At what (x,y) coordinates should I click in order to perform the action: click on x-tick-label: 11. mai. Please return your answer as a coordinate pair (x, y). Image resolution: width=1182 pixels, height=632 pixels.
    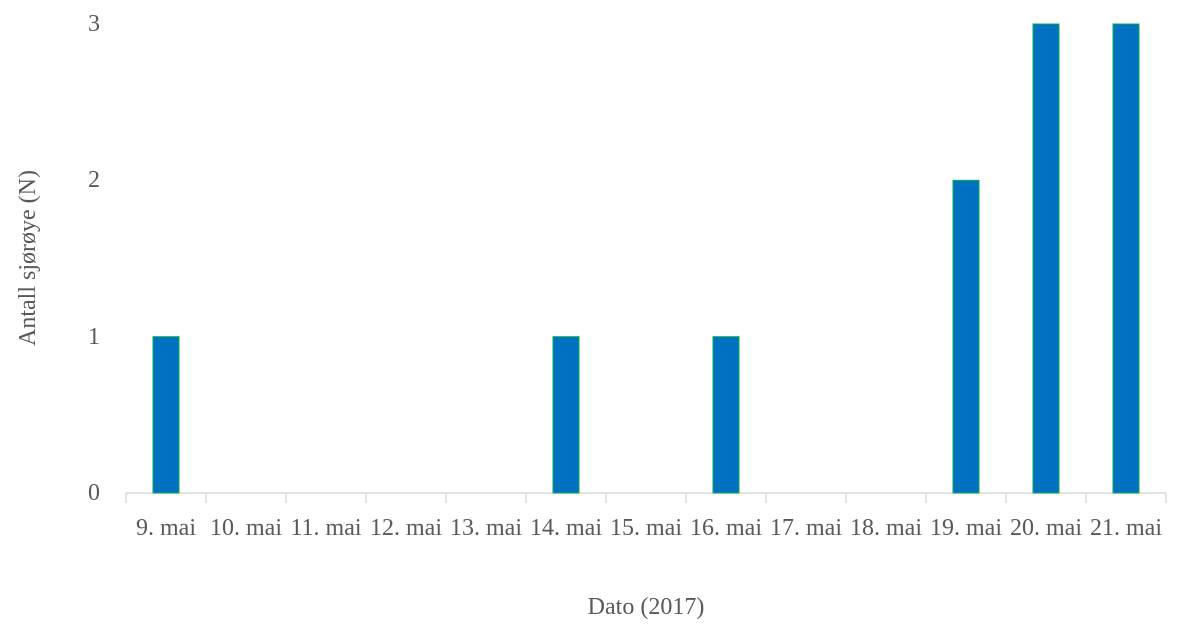
    Looking at the image, I should click on (326, 528).